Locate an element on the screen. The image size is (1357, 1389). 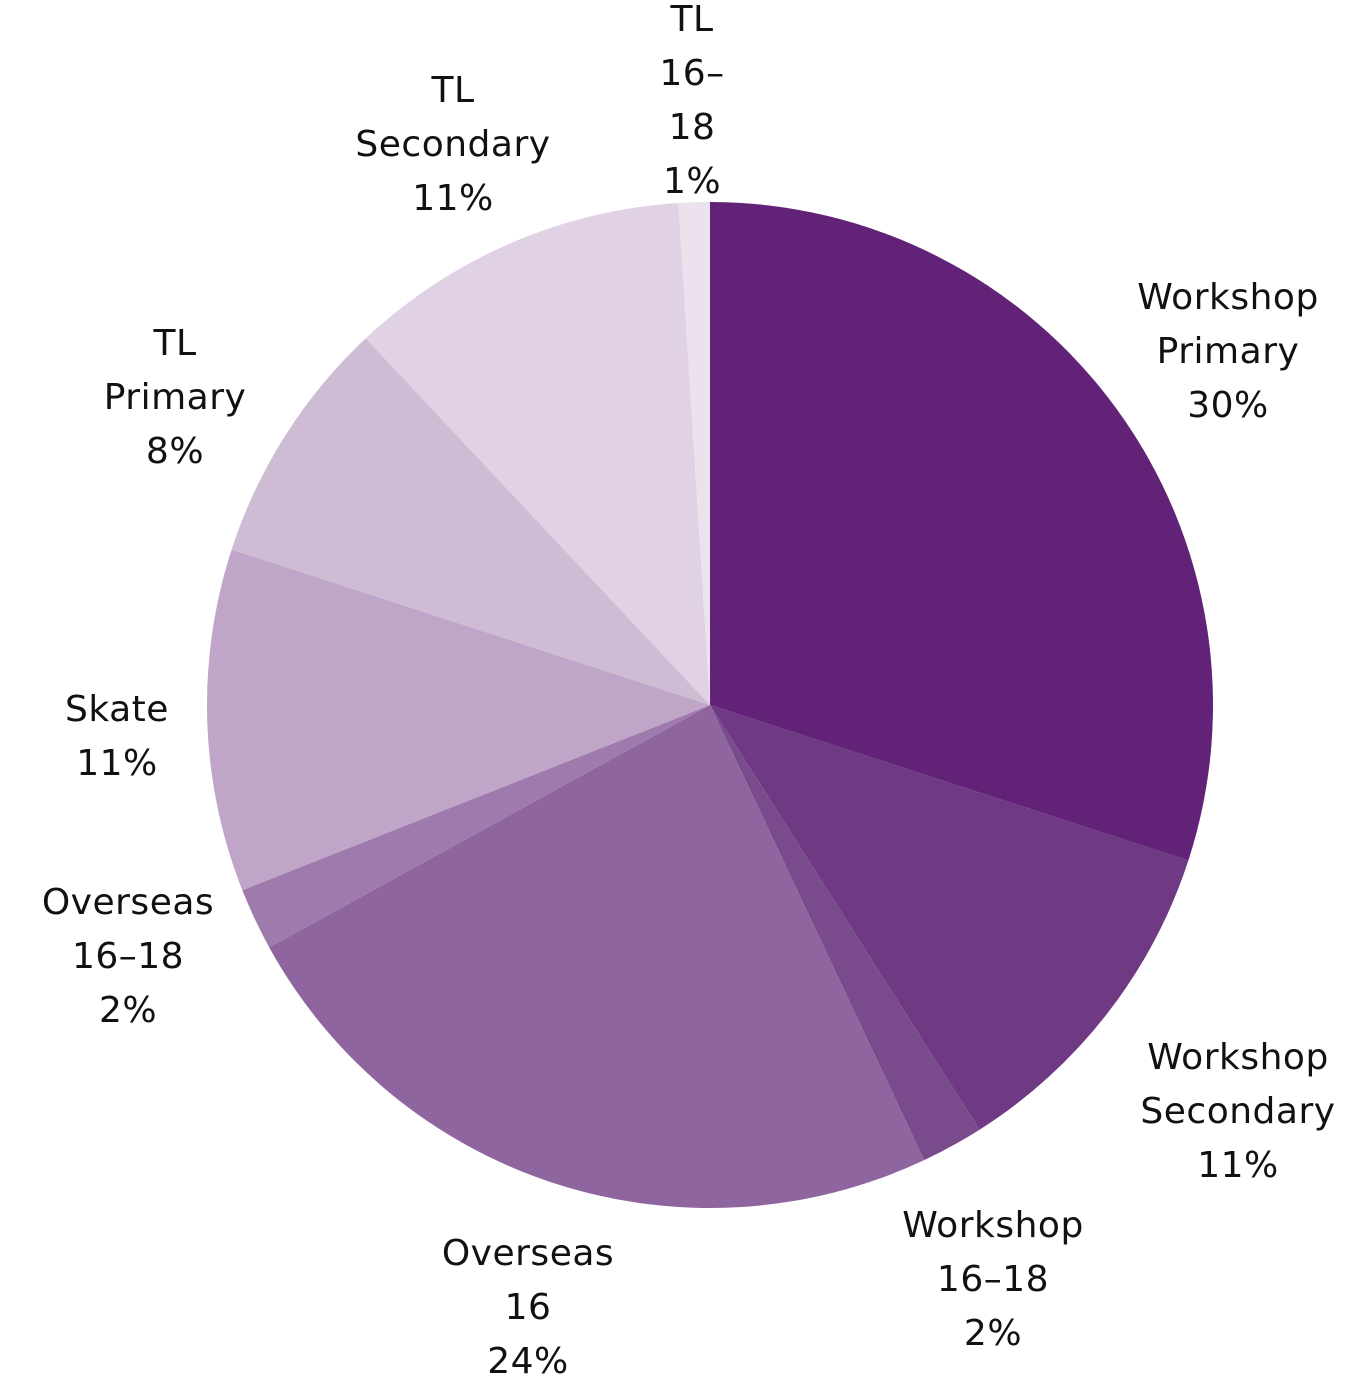
value-label: 24% is located at coordinates (528, 1361).